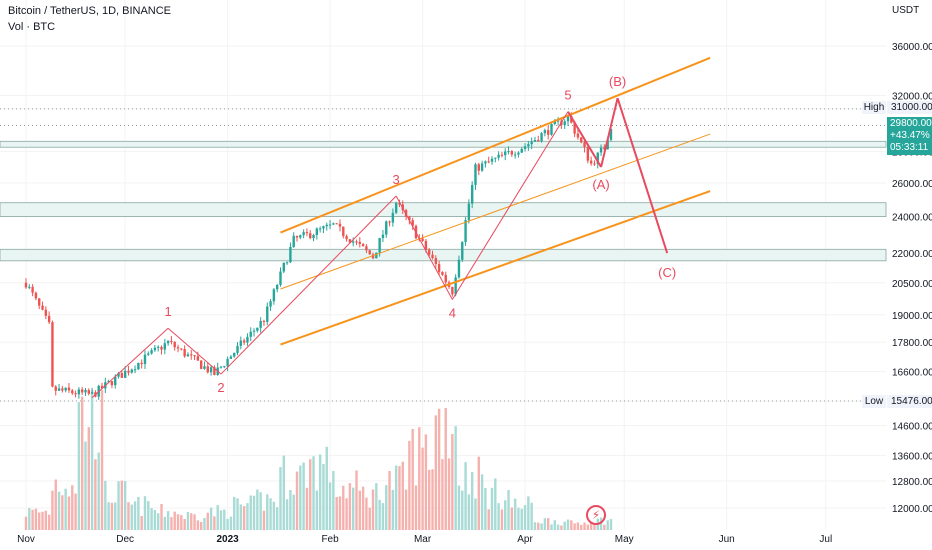 The height and width of the screenshot is (550, 932). I want to click on x-tick-label: 2023, so click(227, 539).